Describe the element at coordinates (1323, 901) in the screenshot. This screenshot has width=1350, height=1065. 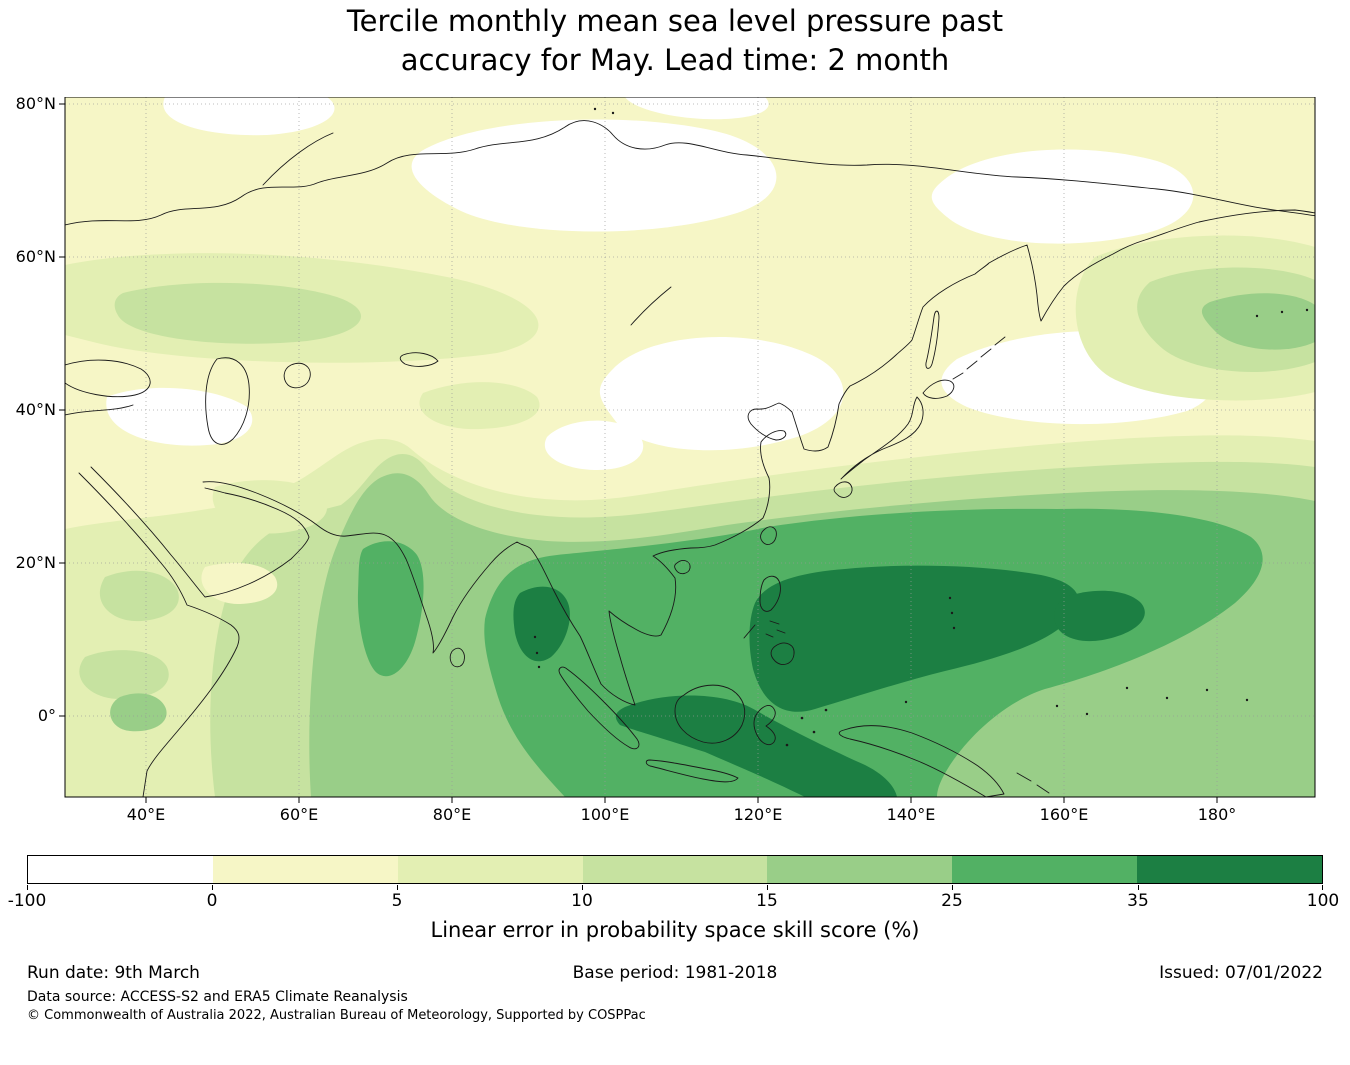
I see `colorbar-tick-label-100: 100` at that location.